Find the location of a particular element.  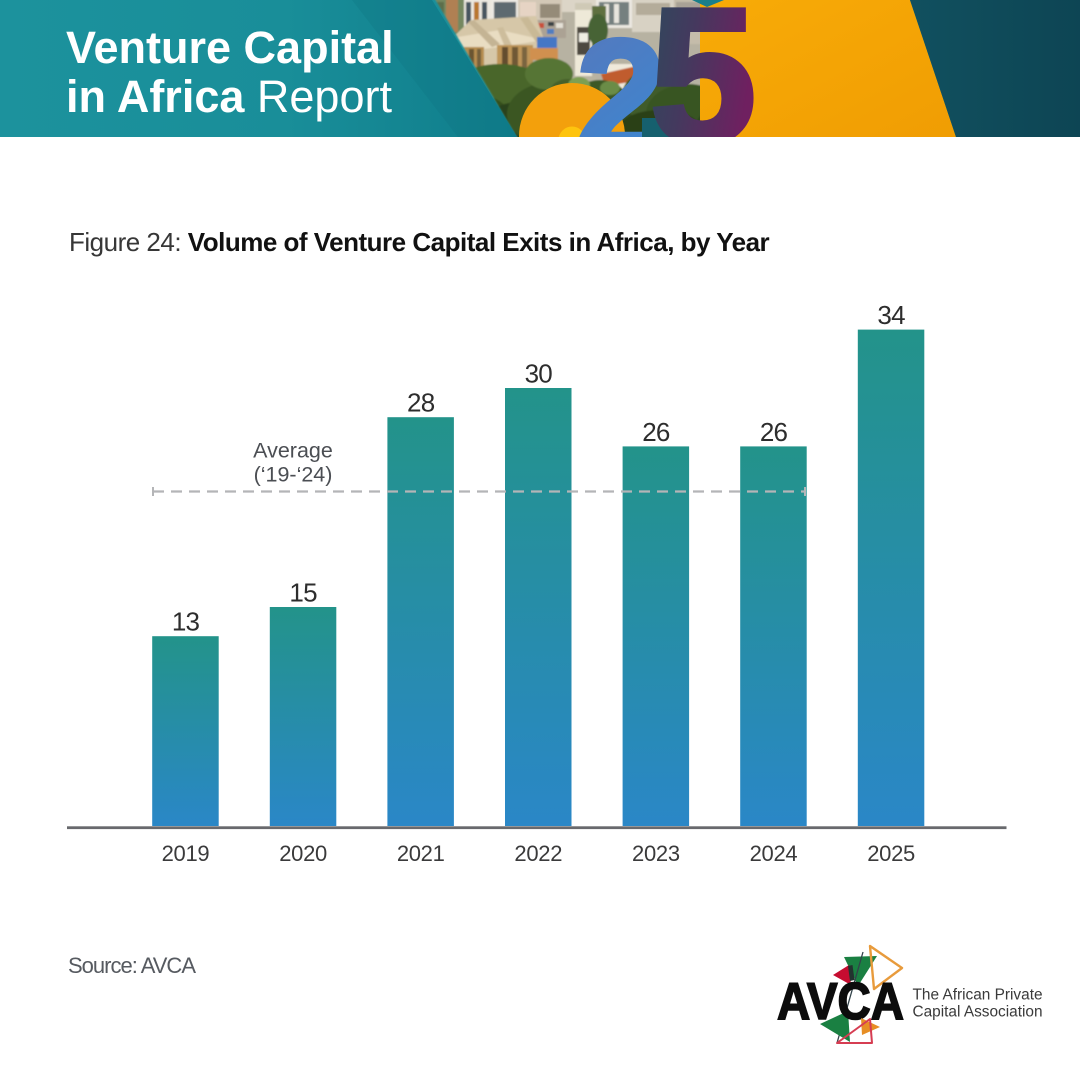

svg-text: 2020 is located at coordinates (303, 853).